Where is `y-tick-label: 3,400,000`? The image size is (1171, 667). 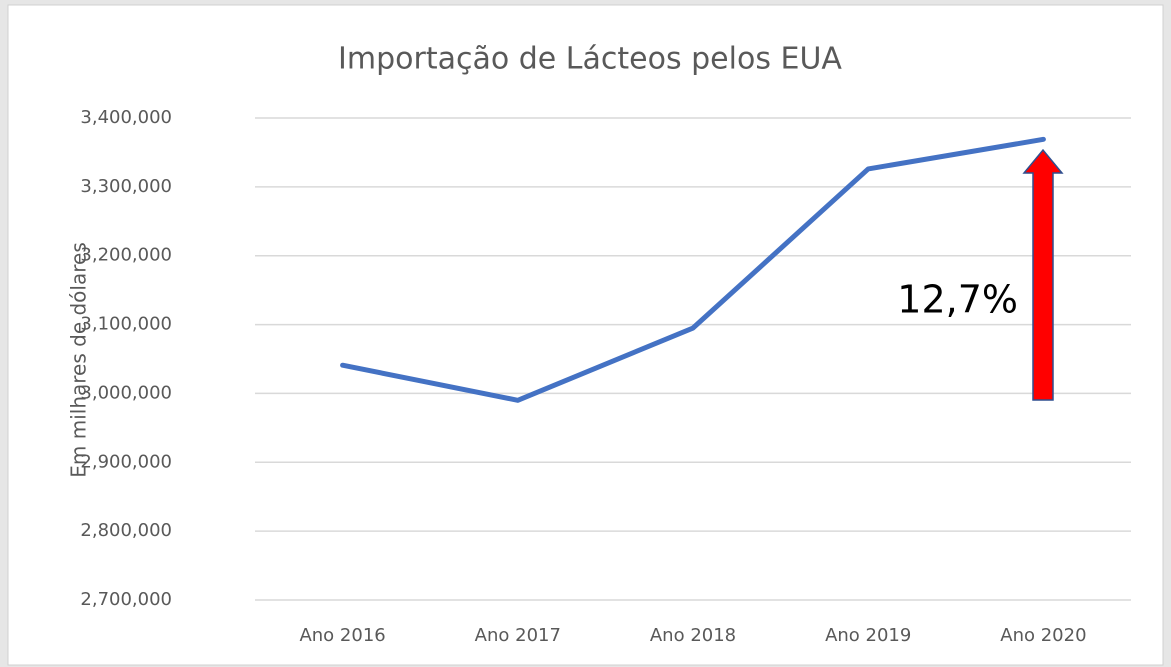 y-tick-label: 3,400,000 is located at coordinates (126, 117).